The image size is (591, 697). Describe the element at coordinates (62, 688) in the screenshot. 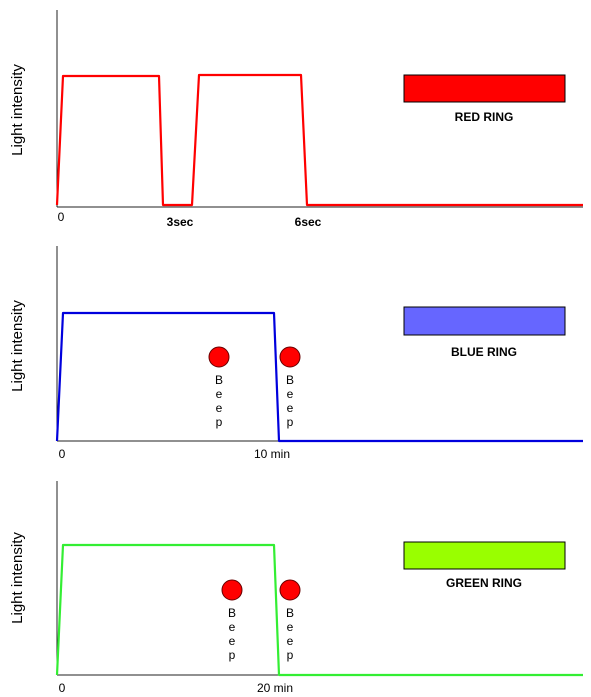

I see `green-tick-label: 0` at that location.